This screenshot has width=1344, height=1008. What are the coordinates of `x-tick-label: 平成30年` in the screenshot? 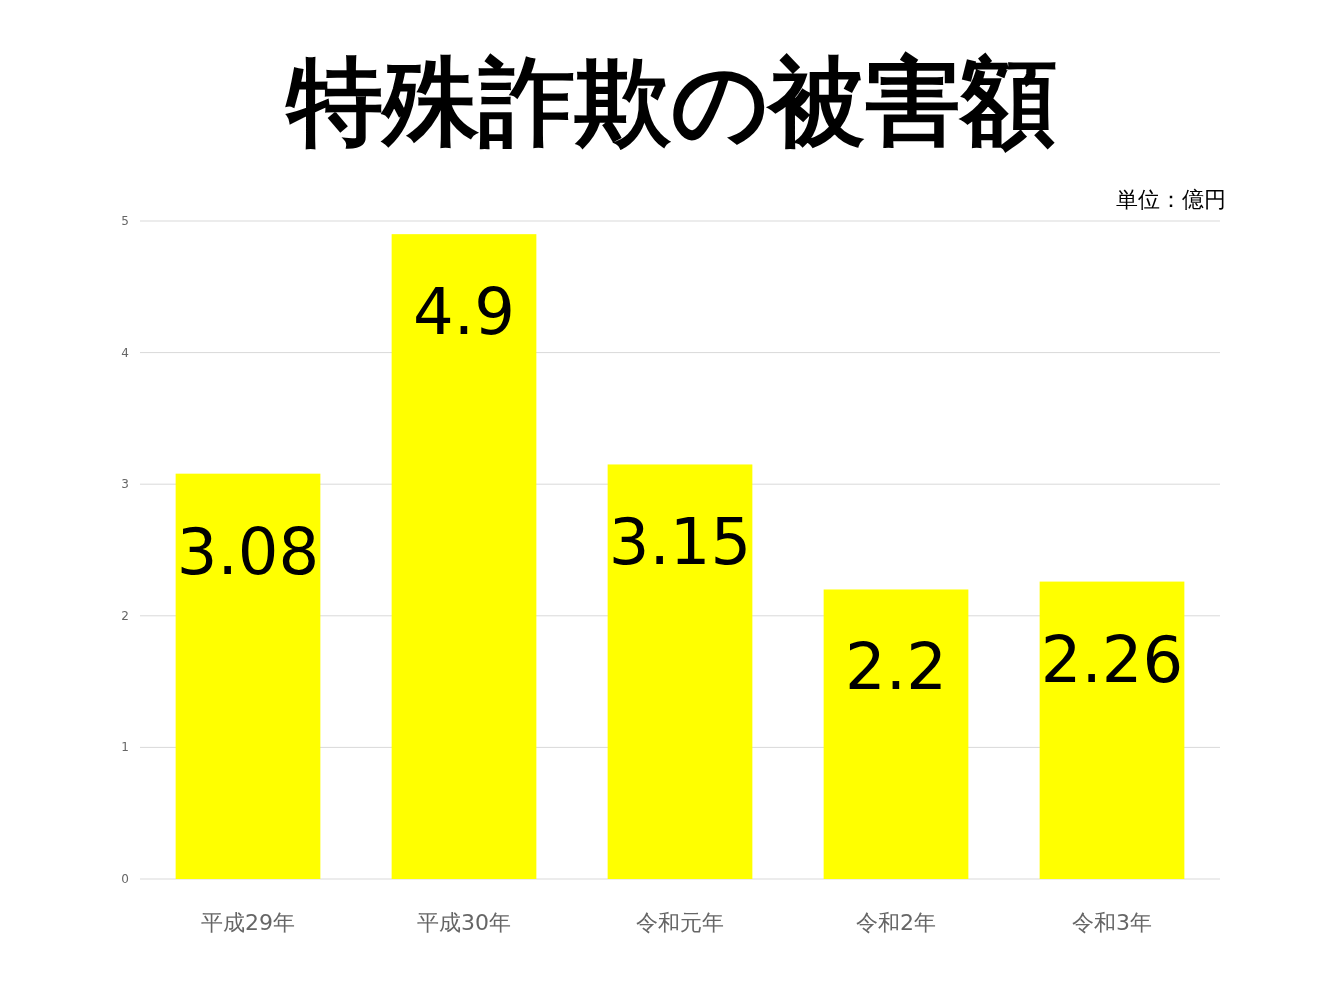 It's located at (464, 922).